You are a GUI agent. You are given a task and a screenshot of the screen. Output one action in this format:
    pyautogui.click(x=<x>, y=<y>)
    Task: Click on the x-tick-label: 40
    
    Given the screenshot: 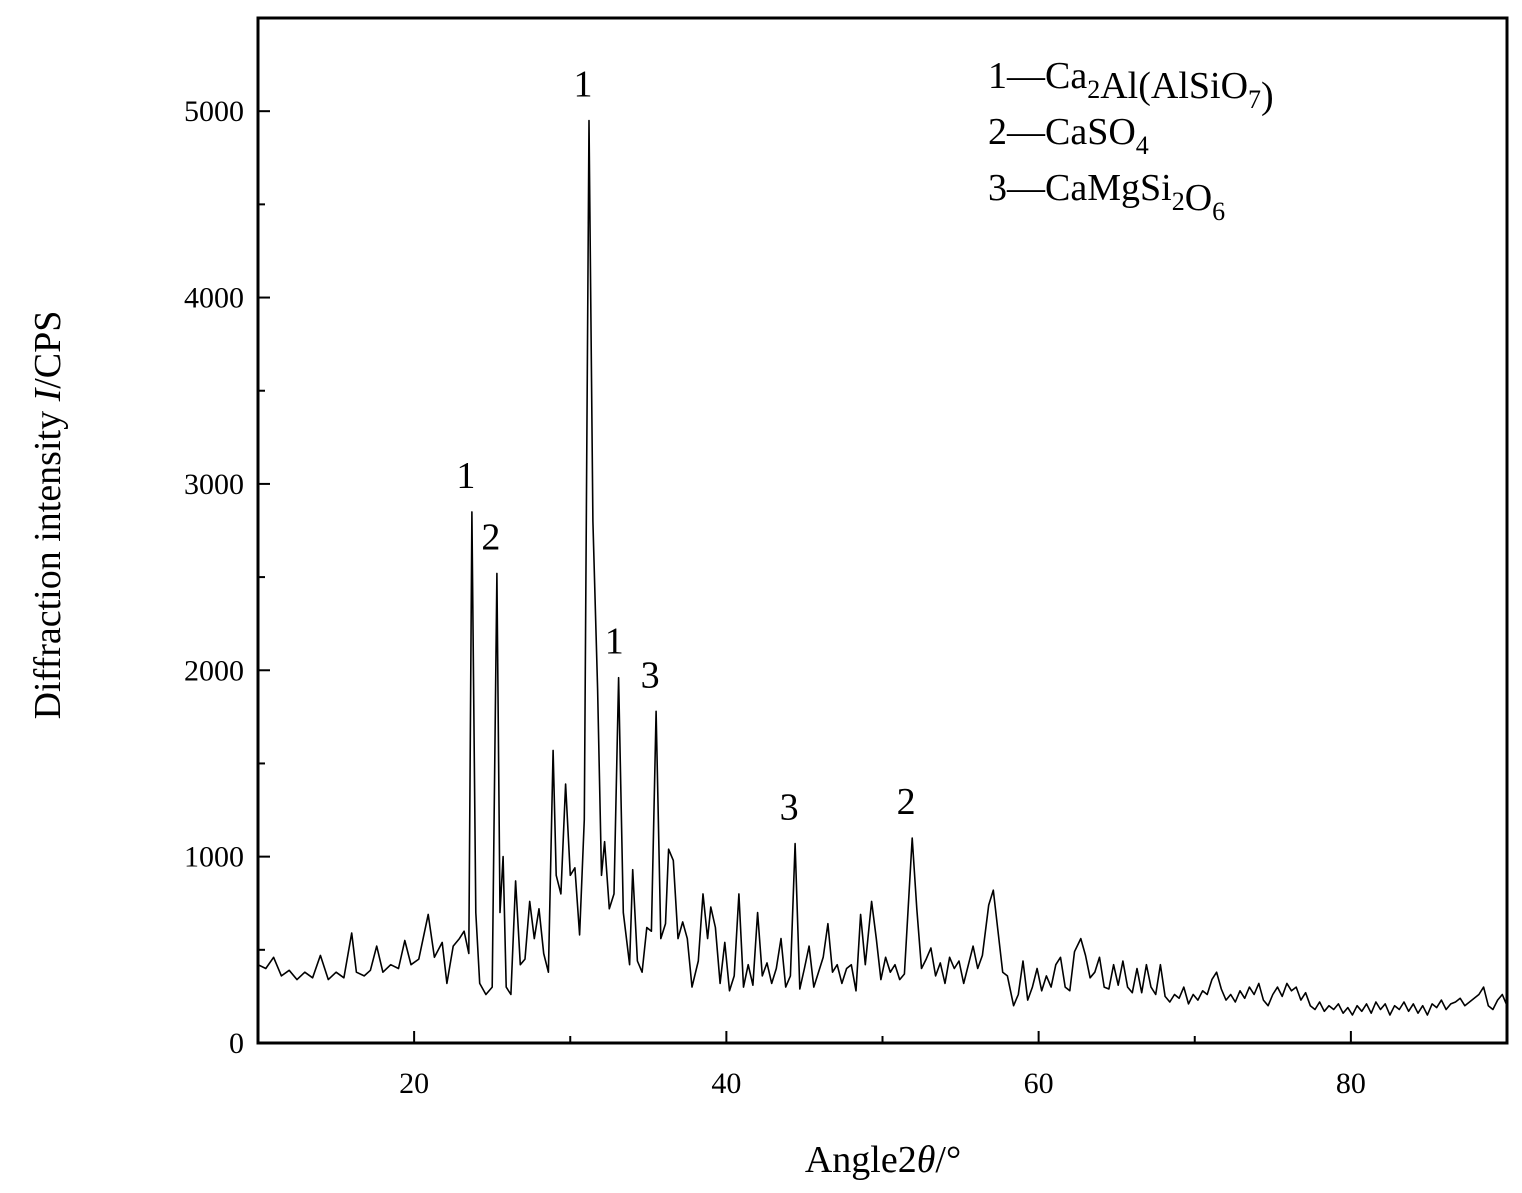 What is the action you would take?
    pyautogui.click(x=726, y=1083)
    